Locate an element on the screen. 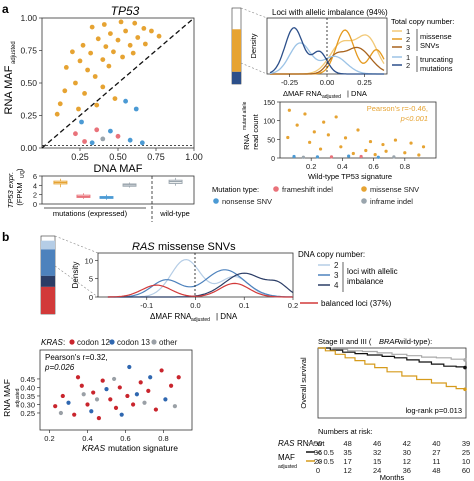 This screenshot has width=474, height=481. kras-ytick-label: 0.35 is located at coordinates (27, 396).